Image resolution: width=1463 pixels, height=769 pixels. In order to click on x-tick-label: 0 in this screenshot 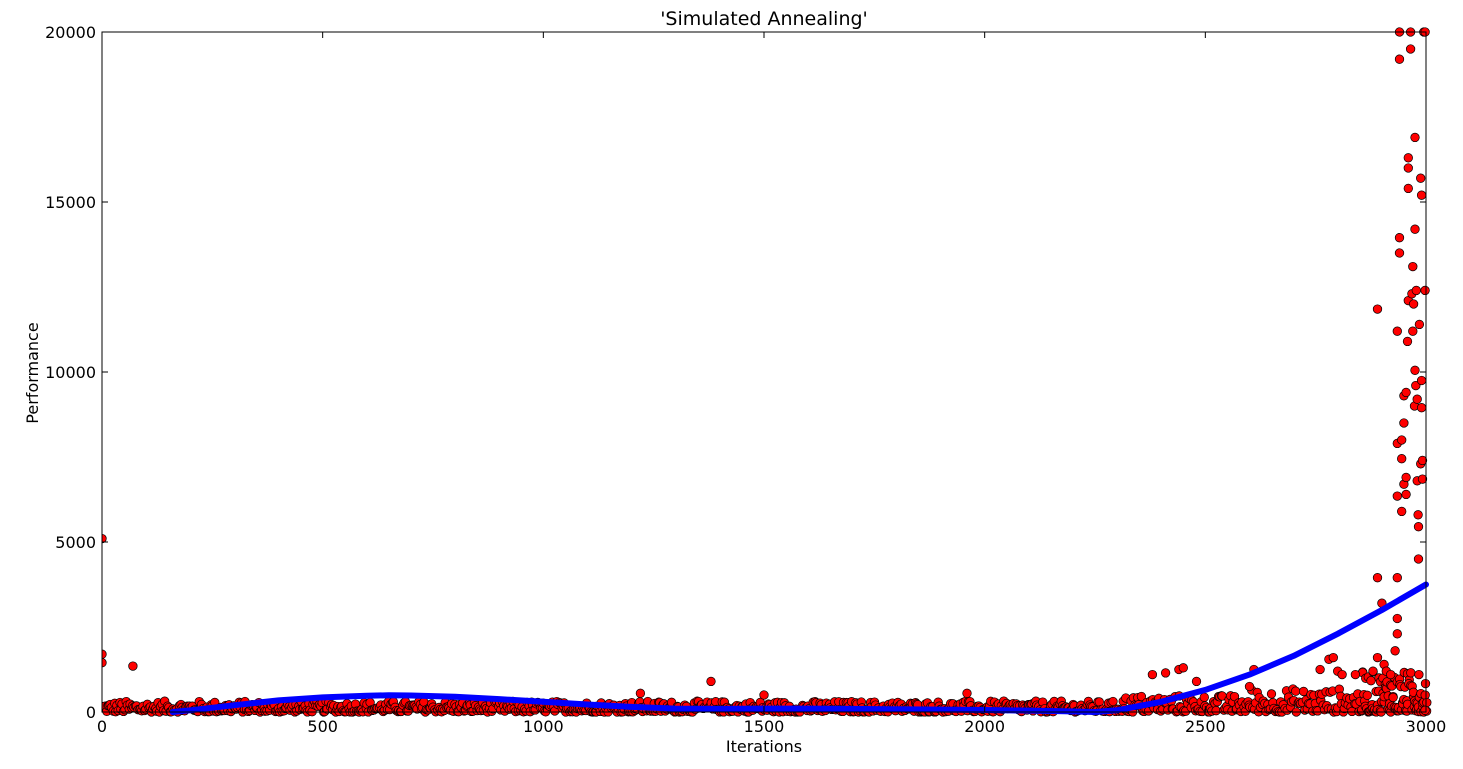, I will do `click(102, 726)`.